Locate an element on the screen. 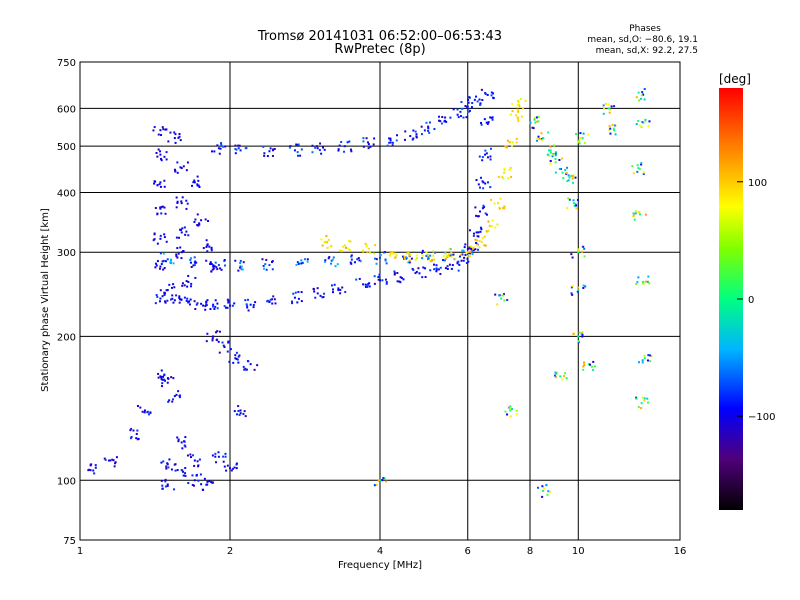 The height and width of the screenshot is (600, 800). x-tick-label: 8 is located at coordinates (530, 551).